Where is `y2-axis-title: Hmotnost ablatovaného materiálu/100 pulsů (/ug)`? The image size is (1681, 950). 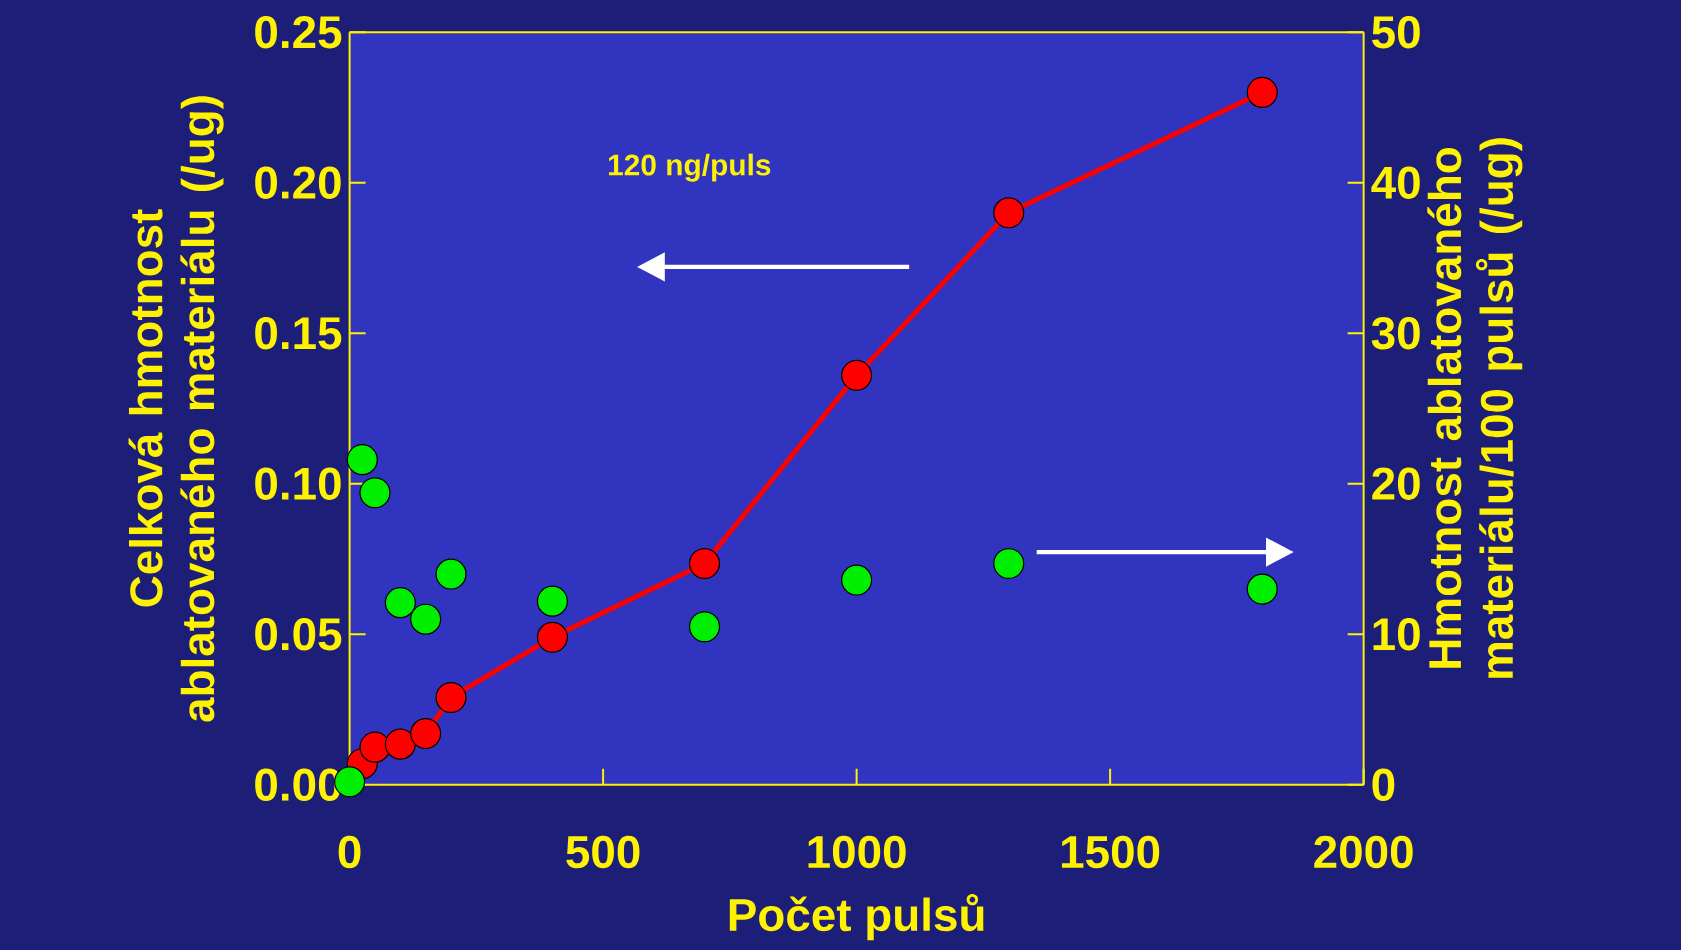 y2-axis-title: Hmotnost ablatovaného materiálu/100 pulsů (/ug) is located at coordinates (1475, 408).